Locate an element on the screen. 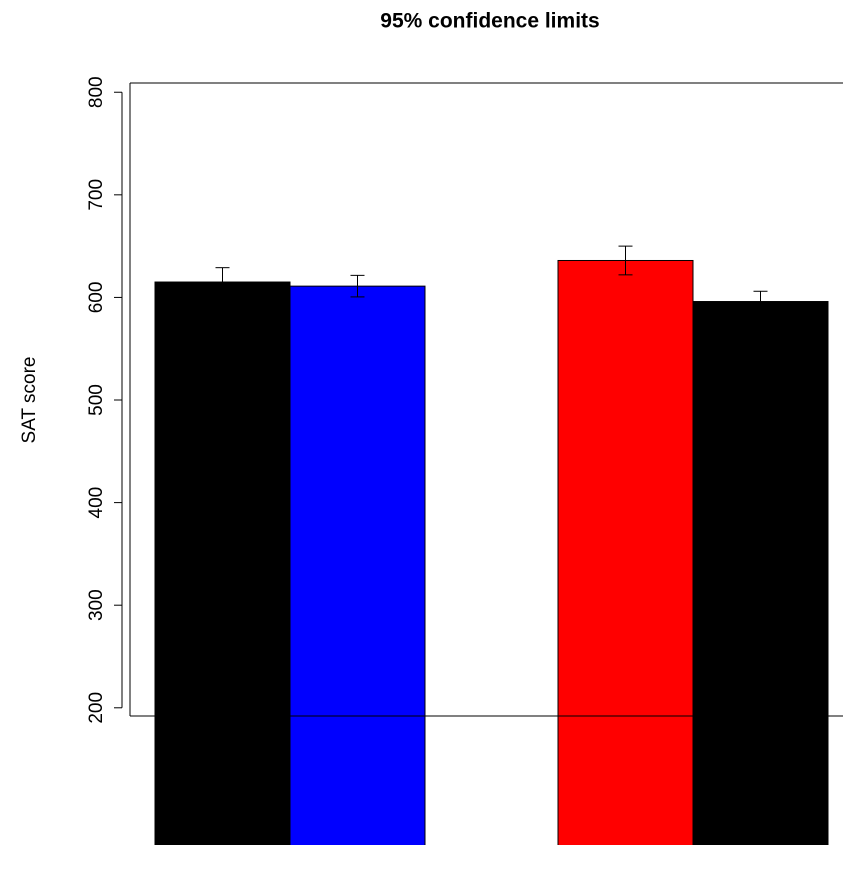 The height and width of the screenshot is (878, 843). y-tick-label: 500 is located at coordinates (96, 400).